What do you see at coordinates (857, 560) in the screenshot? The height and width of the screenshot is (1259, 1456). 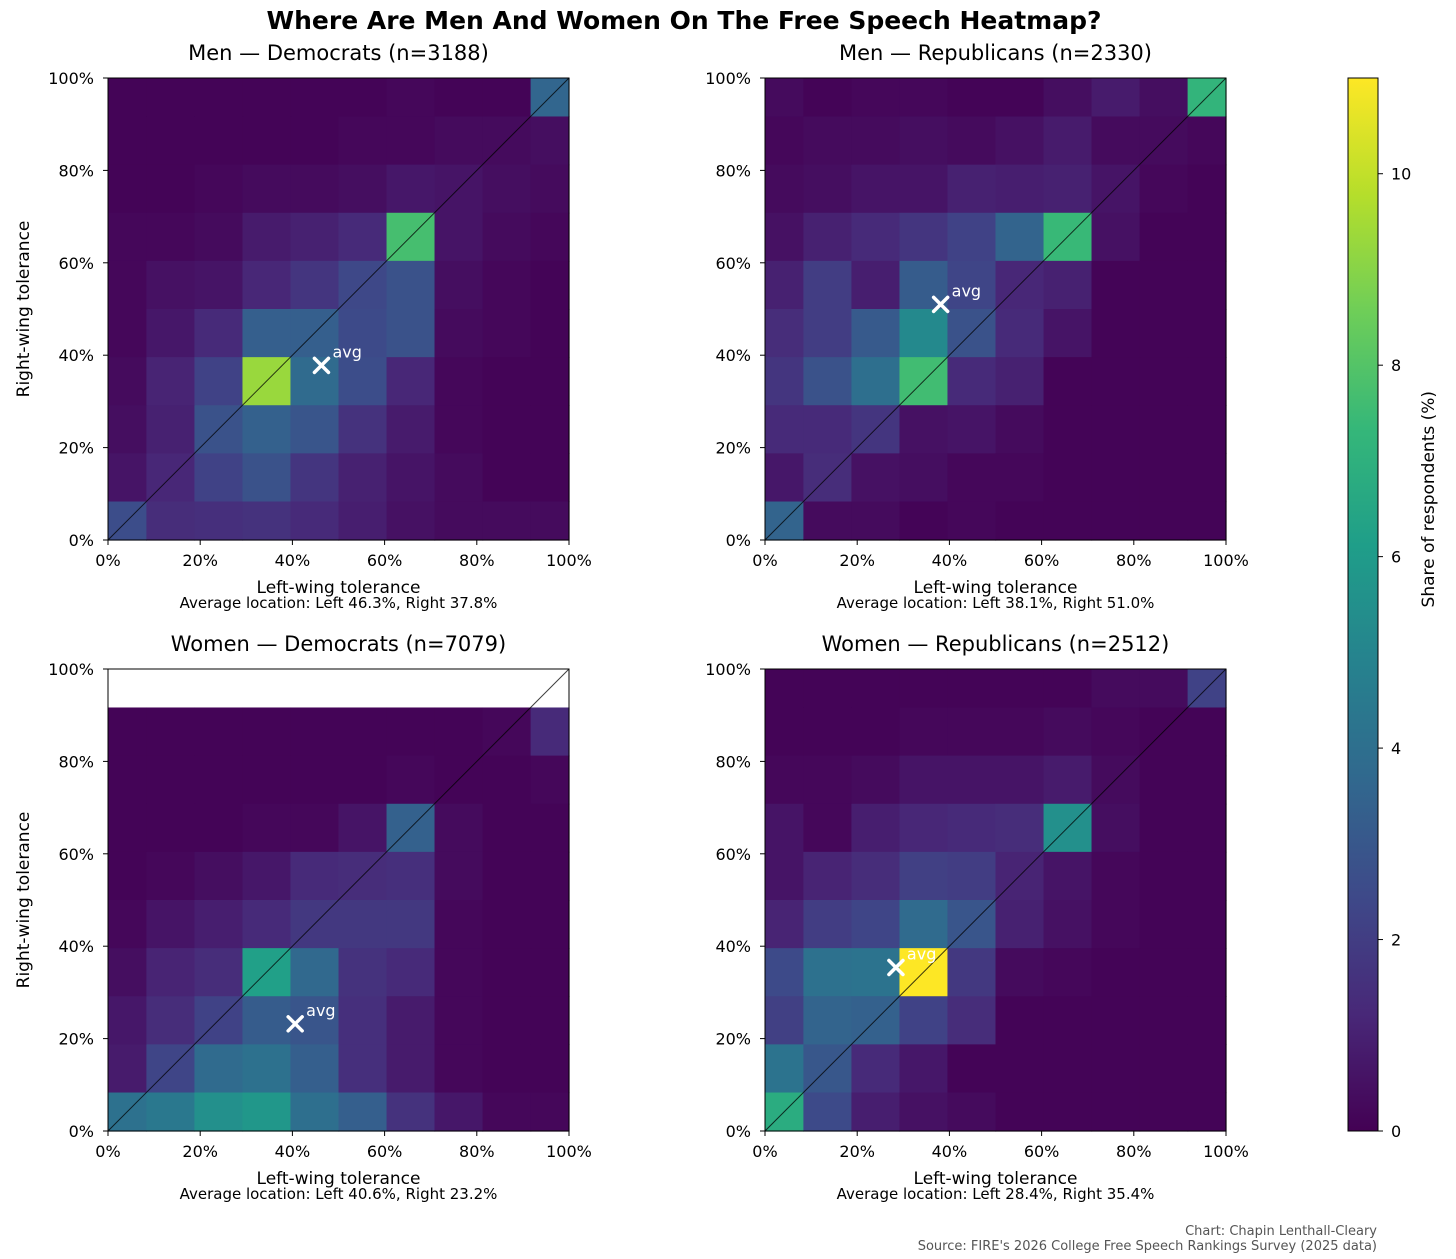 I see `x-tick-label: 20%` at bounding box center [857, 560].